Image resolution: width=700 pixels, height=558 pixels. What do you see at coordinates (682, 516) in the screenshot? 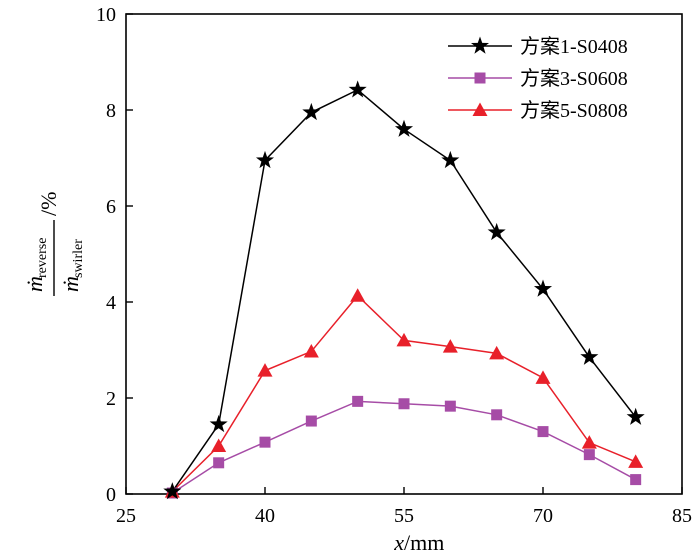
I see `x-tick-label: 85` at bounding box center [682, 516].